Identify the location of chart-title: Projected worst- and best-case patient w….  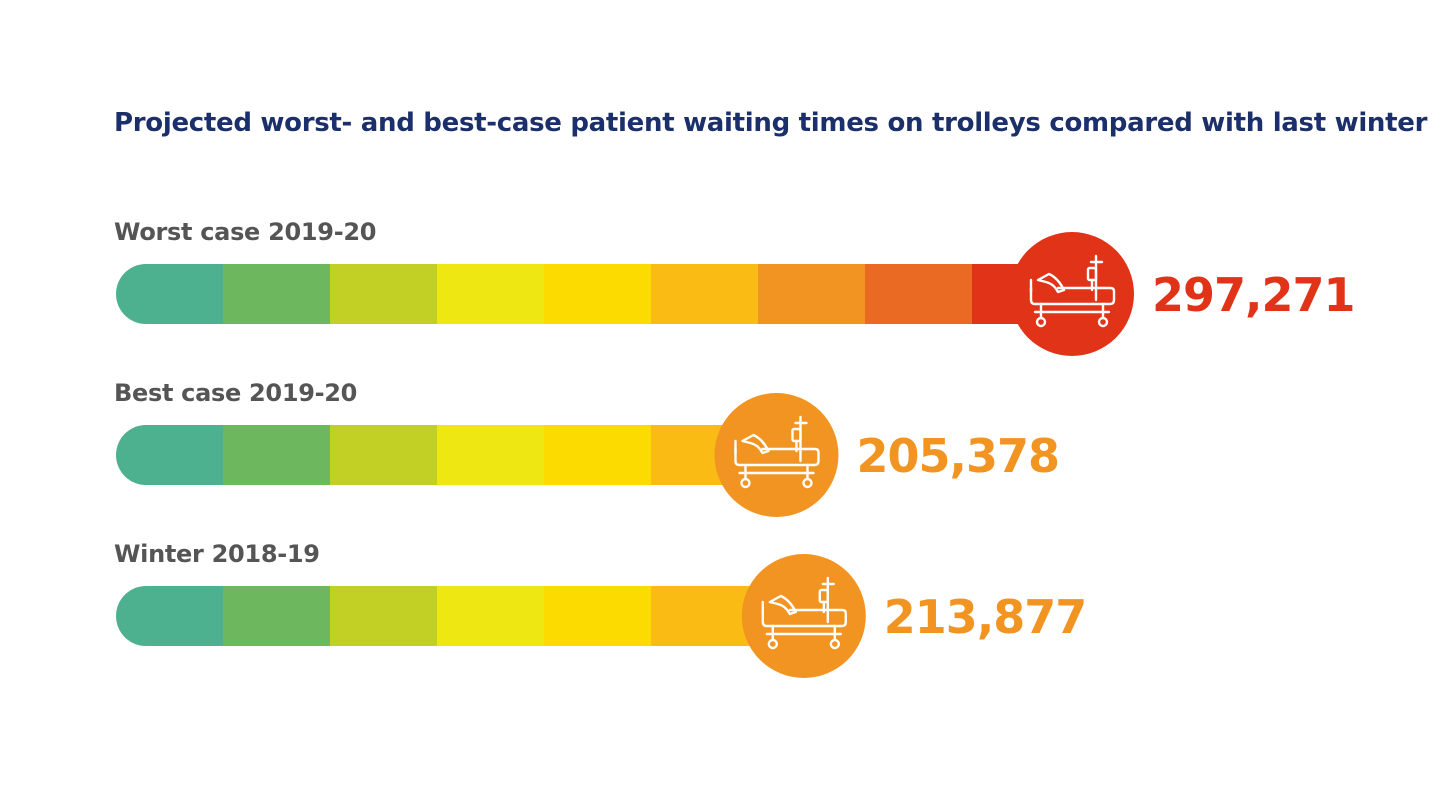
(771, 123).